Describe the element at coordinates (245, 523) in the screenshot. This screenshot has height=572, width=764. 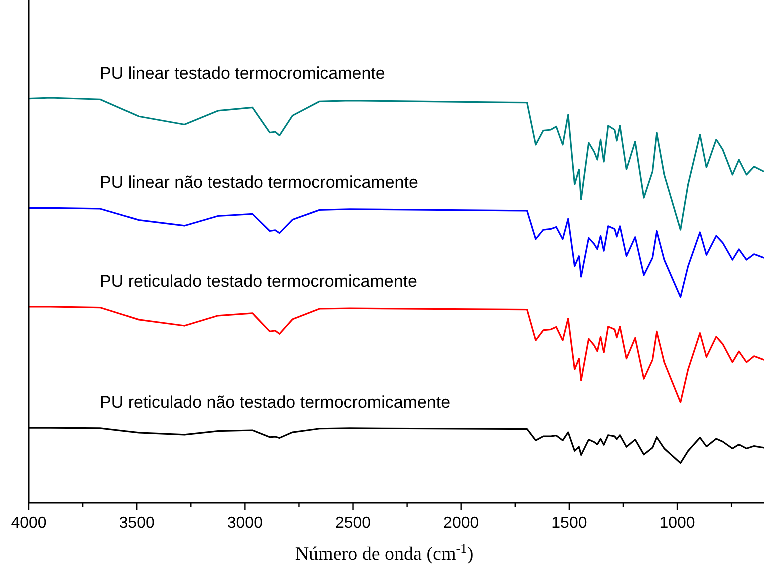
I see `x-tick-label: 3000` at that location.